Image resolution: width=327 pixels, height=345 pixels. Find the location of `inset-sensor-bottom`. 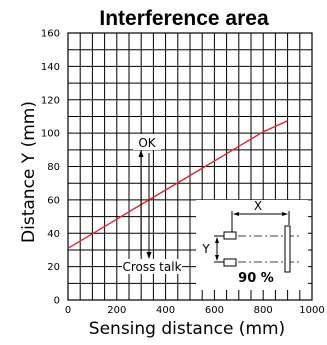

inset-sensor-bottom is located at coordinates (230, 262).